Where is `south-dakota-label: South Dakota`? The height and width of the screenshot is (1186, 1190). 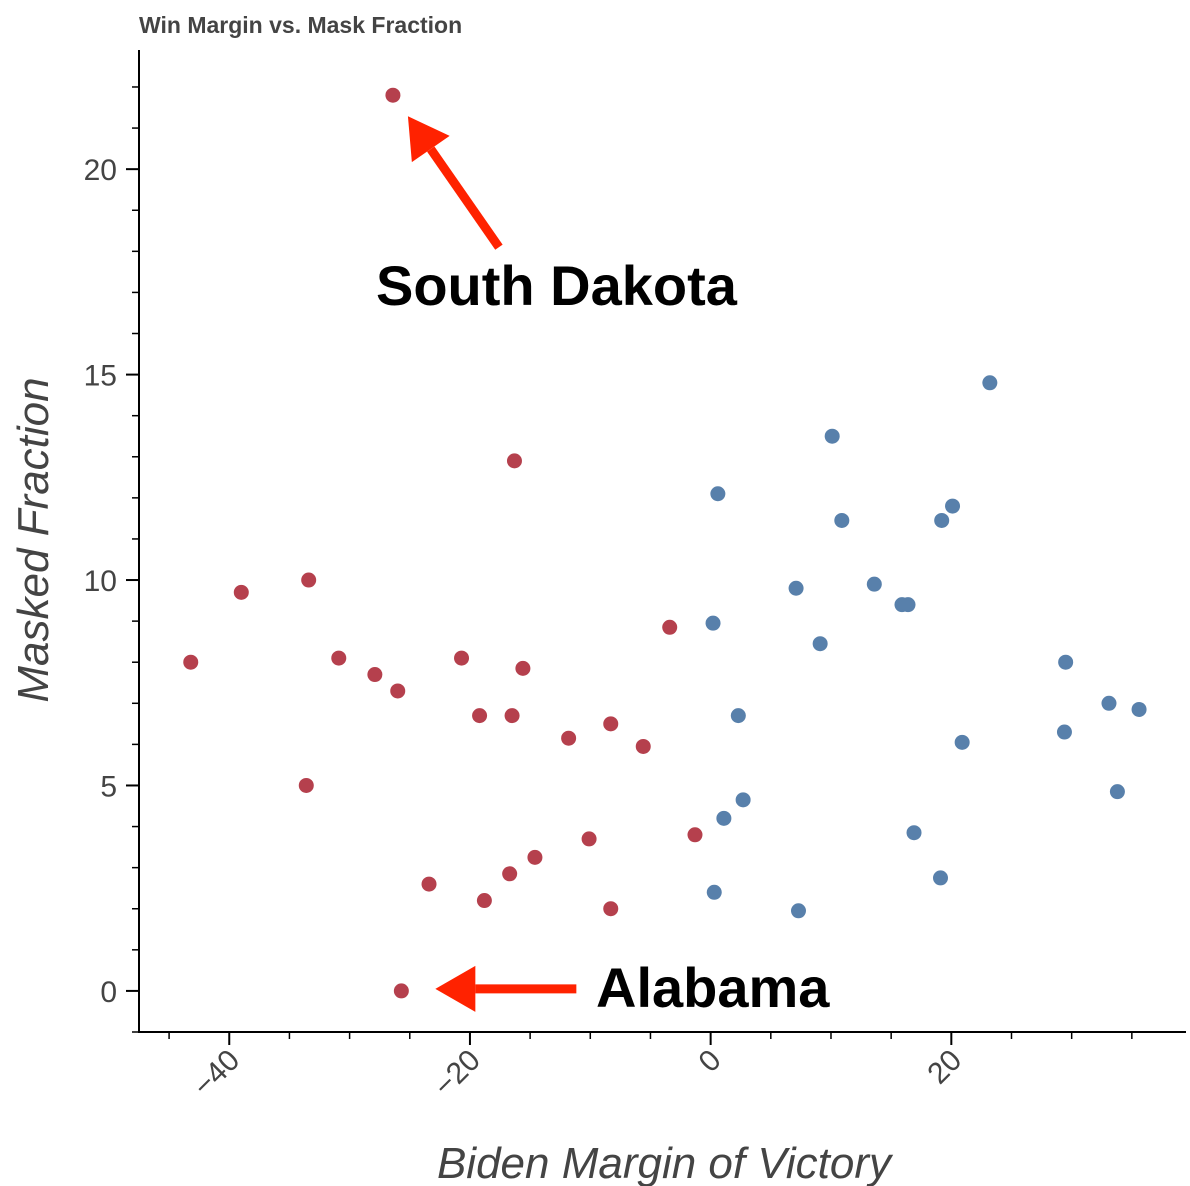
south-dakota-label: South Dakota is located at coordinates (557, 285).